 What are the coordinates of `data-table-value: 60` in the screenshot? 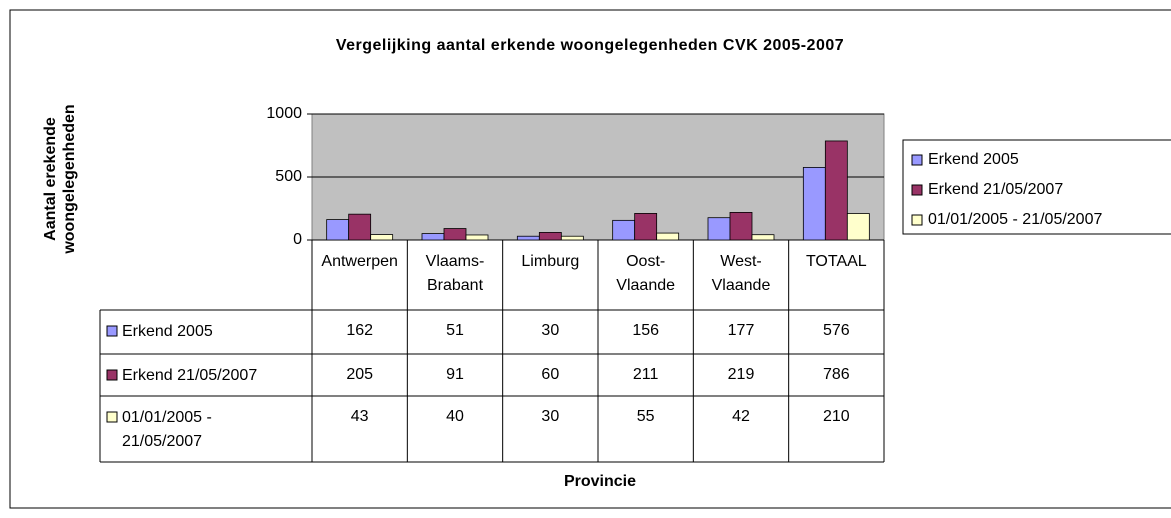 It's located at (550, 374).